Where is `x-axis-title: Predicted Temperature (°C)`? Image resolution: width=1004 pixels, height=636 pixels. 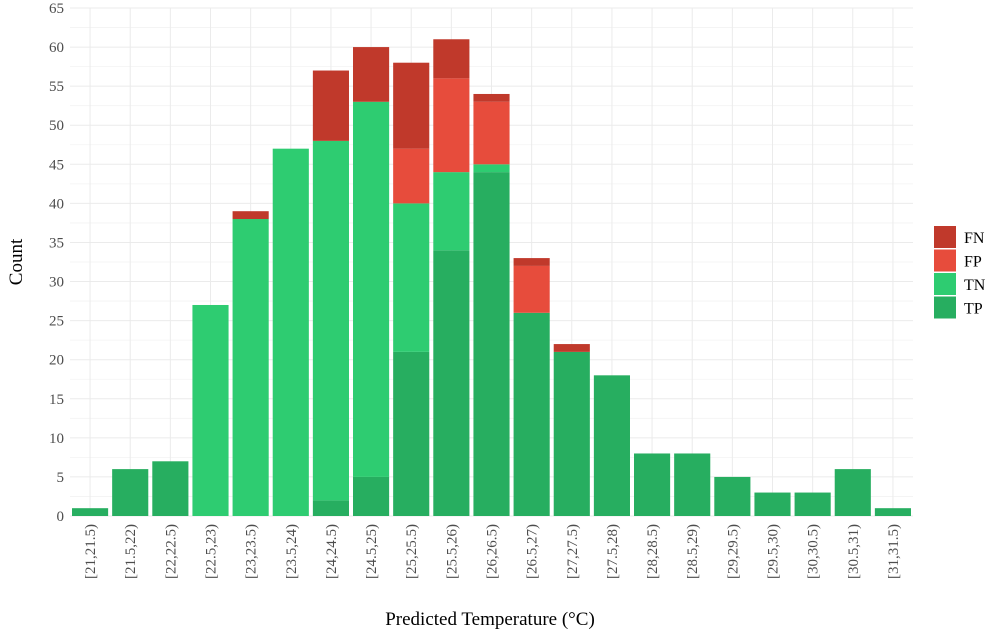
x-axis-title: Predicted Temperature (°C) is located at coordinates (490, 619).